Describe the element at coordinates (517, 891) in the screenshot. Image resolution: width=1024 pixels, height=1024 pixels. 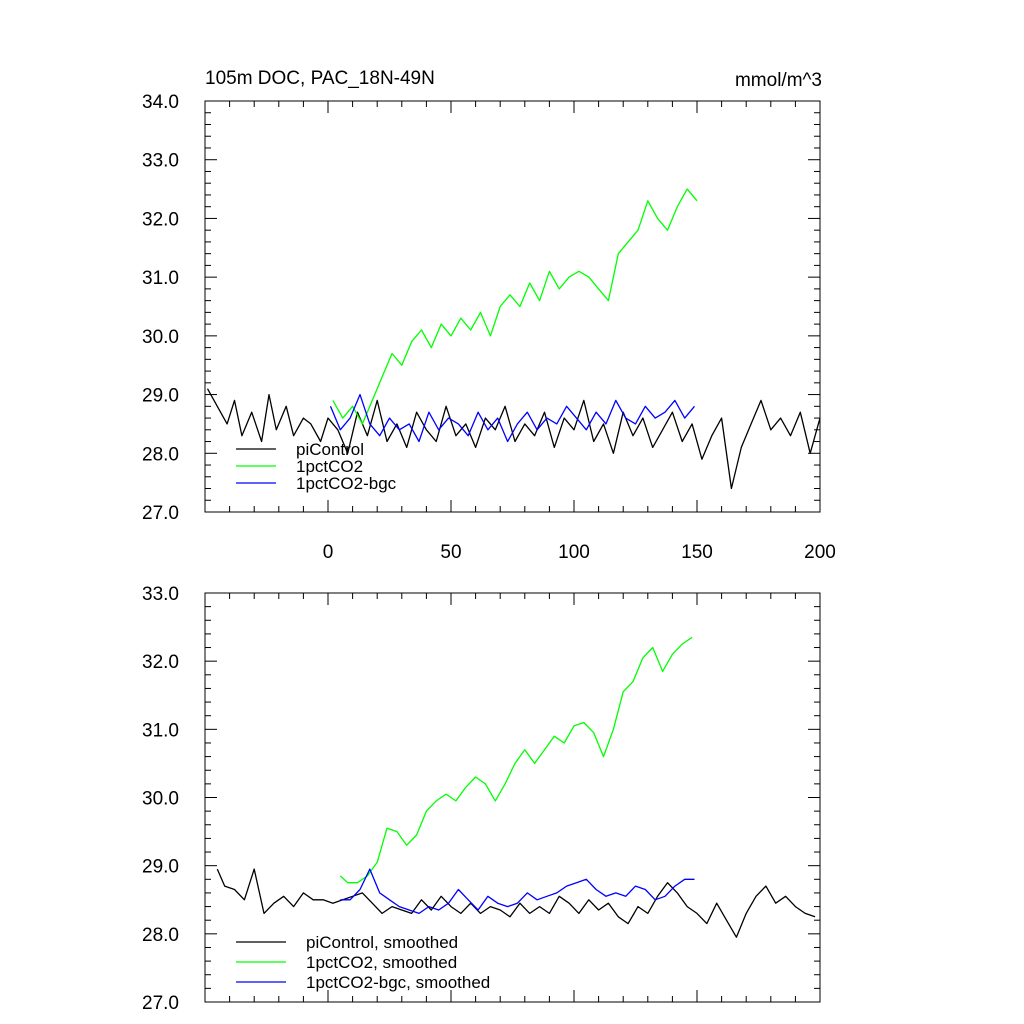
I see `series-line-1pctco2-bgc-smoothed` at that location.